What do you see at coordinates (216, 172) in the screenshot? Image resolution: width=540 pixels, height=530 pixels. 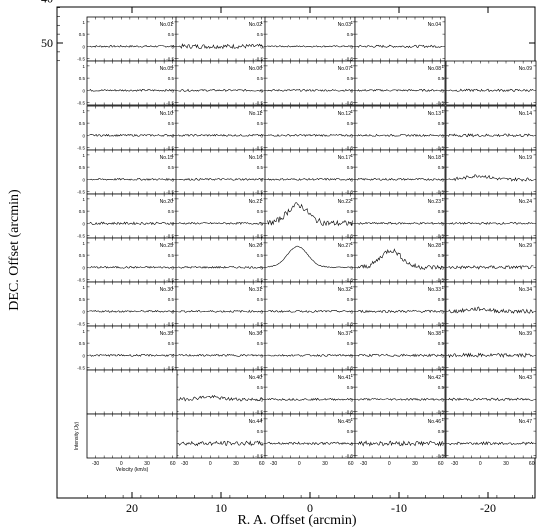 I see `spectrum-panel: 1 0.5 0 -0.5 No.16` at bounding box center [216, 172].